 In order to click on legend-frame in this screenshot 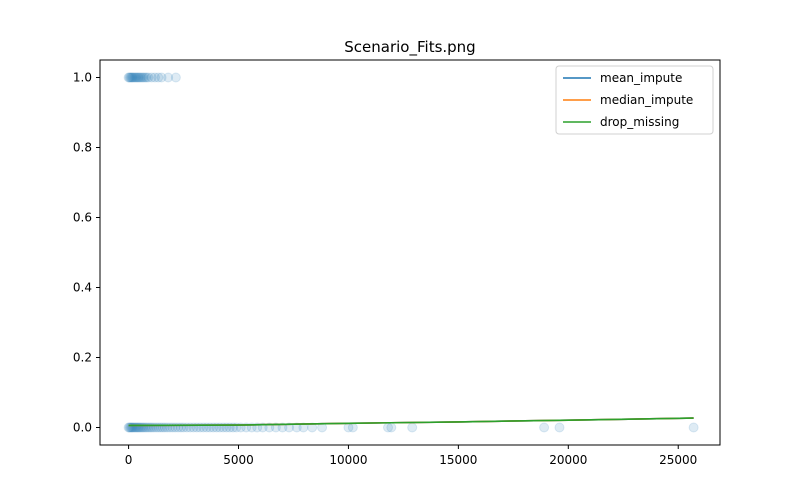, I will do `click(634, 100)`.